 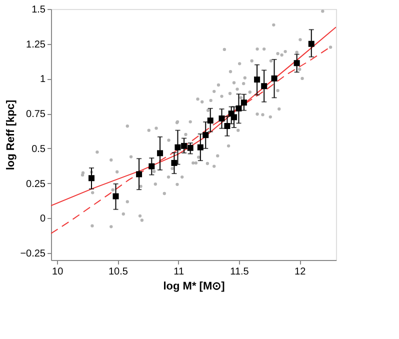 I want to click on x-tick-label: 11.5, so click(x=240, y=272).